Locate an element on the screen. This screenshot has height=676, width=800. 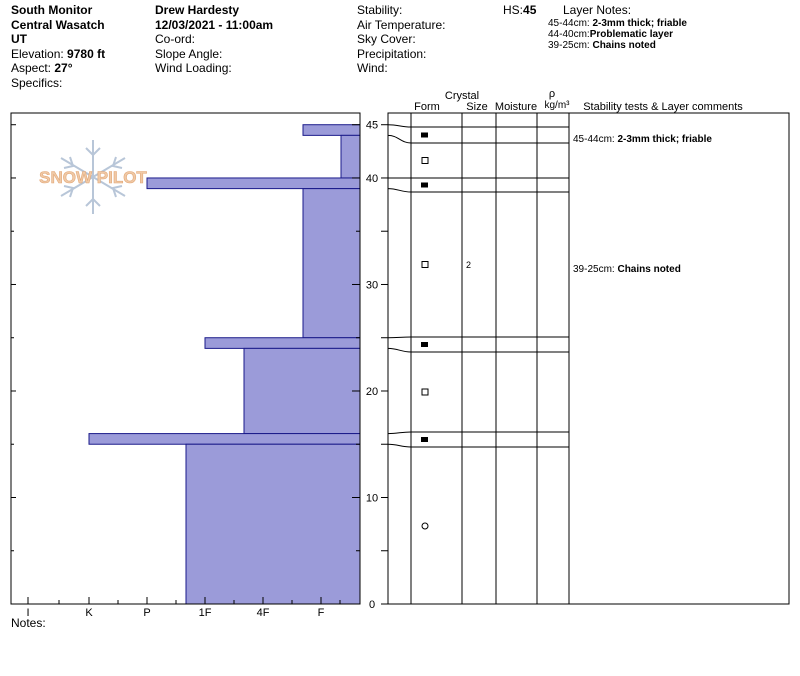
location-name: South Monitor is located at coordinates (52, 10).